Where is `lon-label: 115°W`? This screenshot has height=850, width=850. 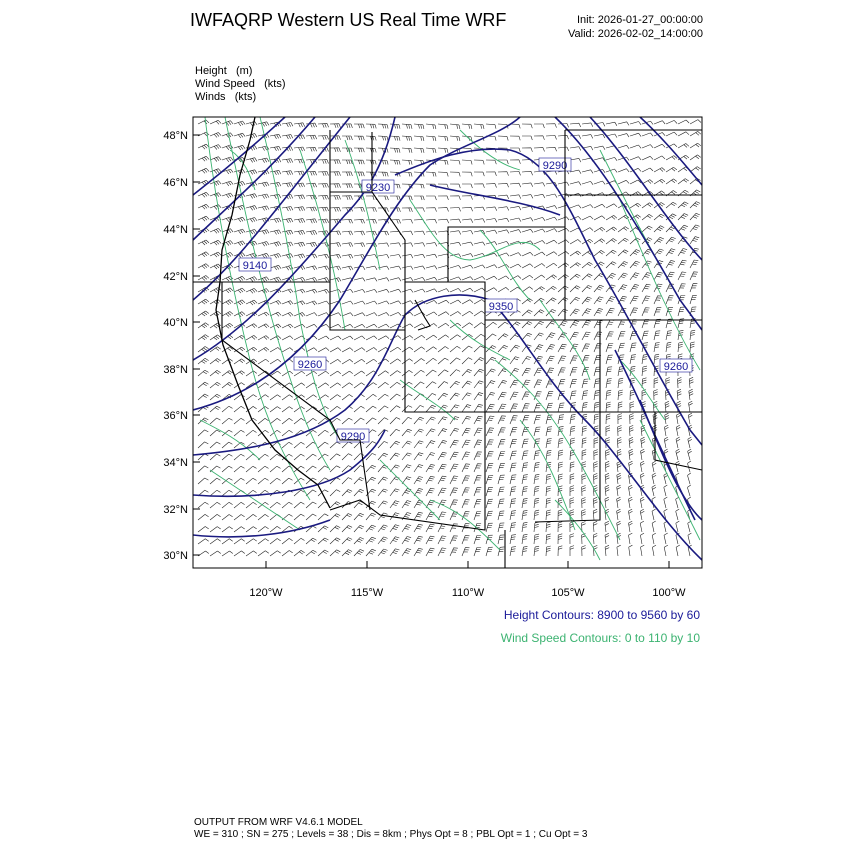 lon-label: 115°W is located at coordinates (367, 593).